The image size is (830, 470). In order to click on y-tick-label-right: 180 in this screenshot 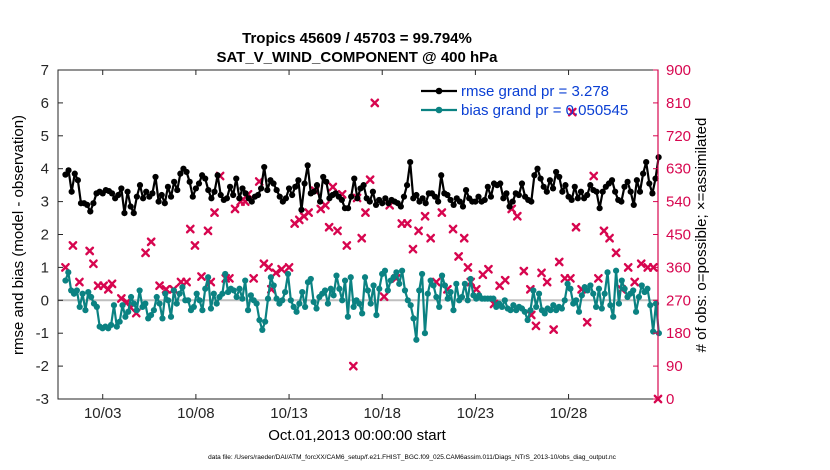, I will do `click(678, 333)`.